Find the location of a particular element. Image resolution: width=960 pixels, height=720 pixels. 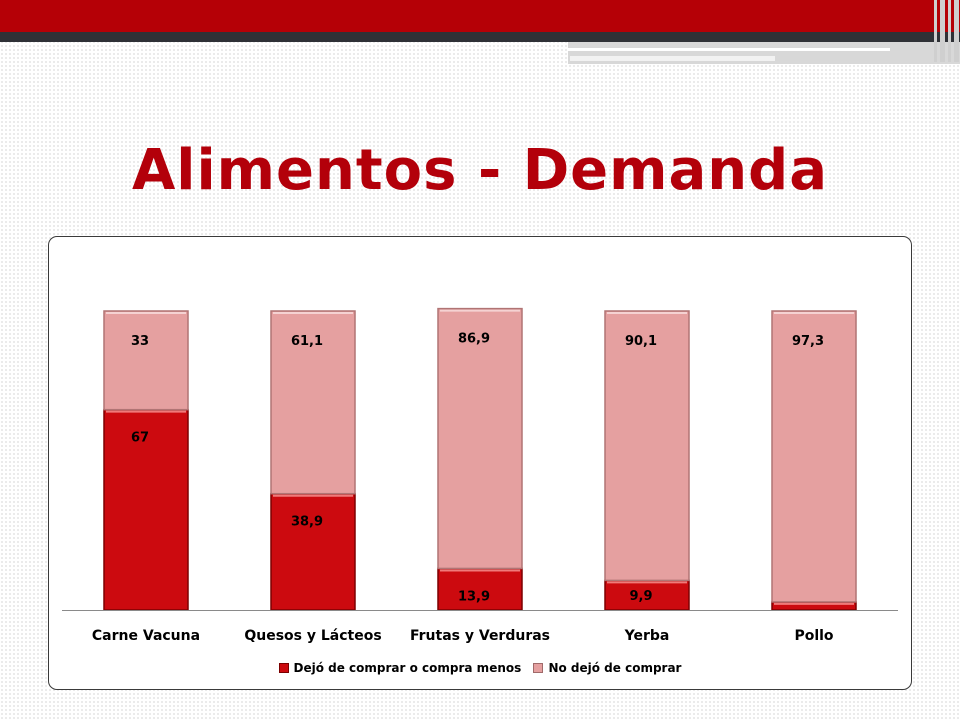

category-label-3: Yerba is located at coordinates (647, 636).